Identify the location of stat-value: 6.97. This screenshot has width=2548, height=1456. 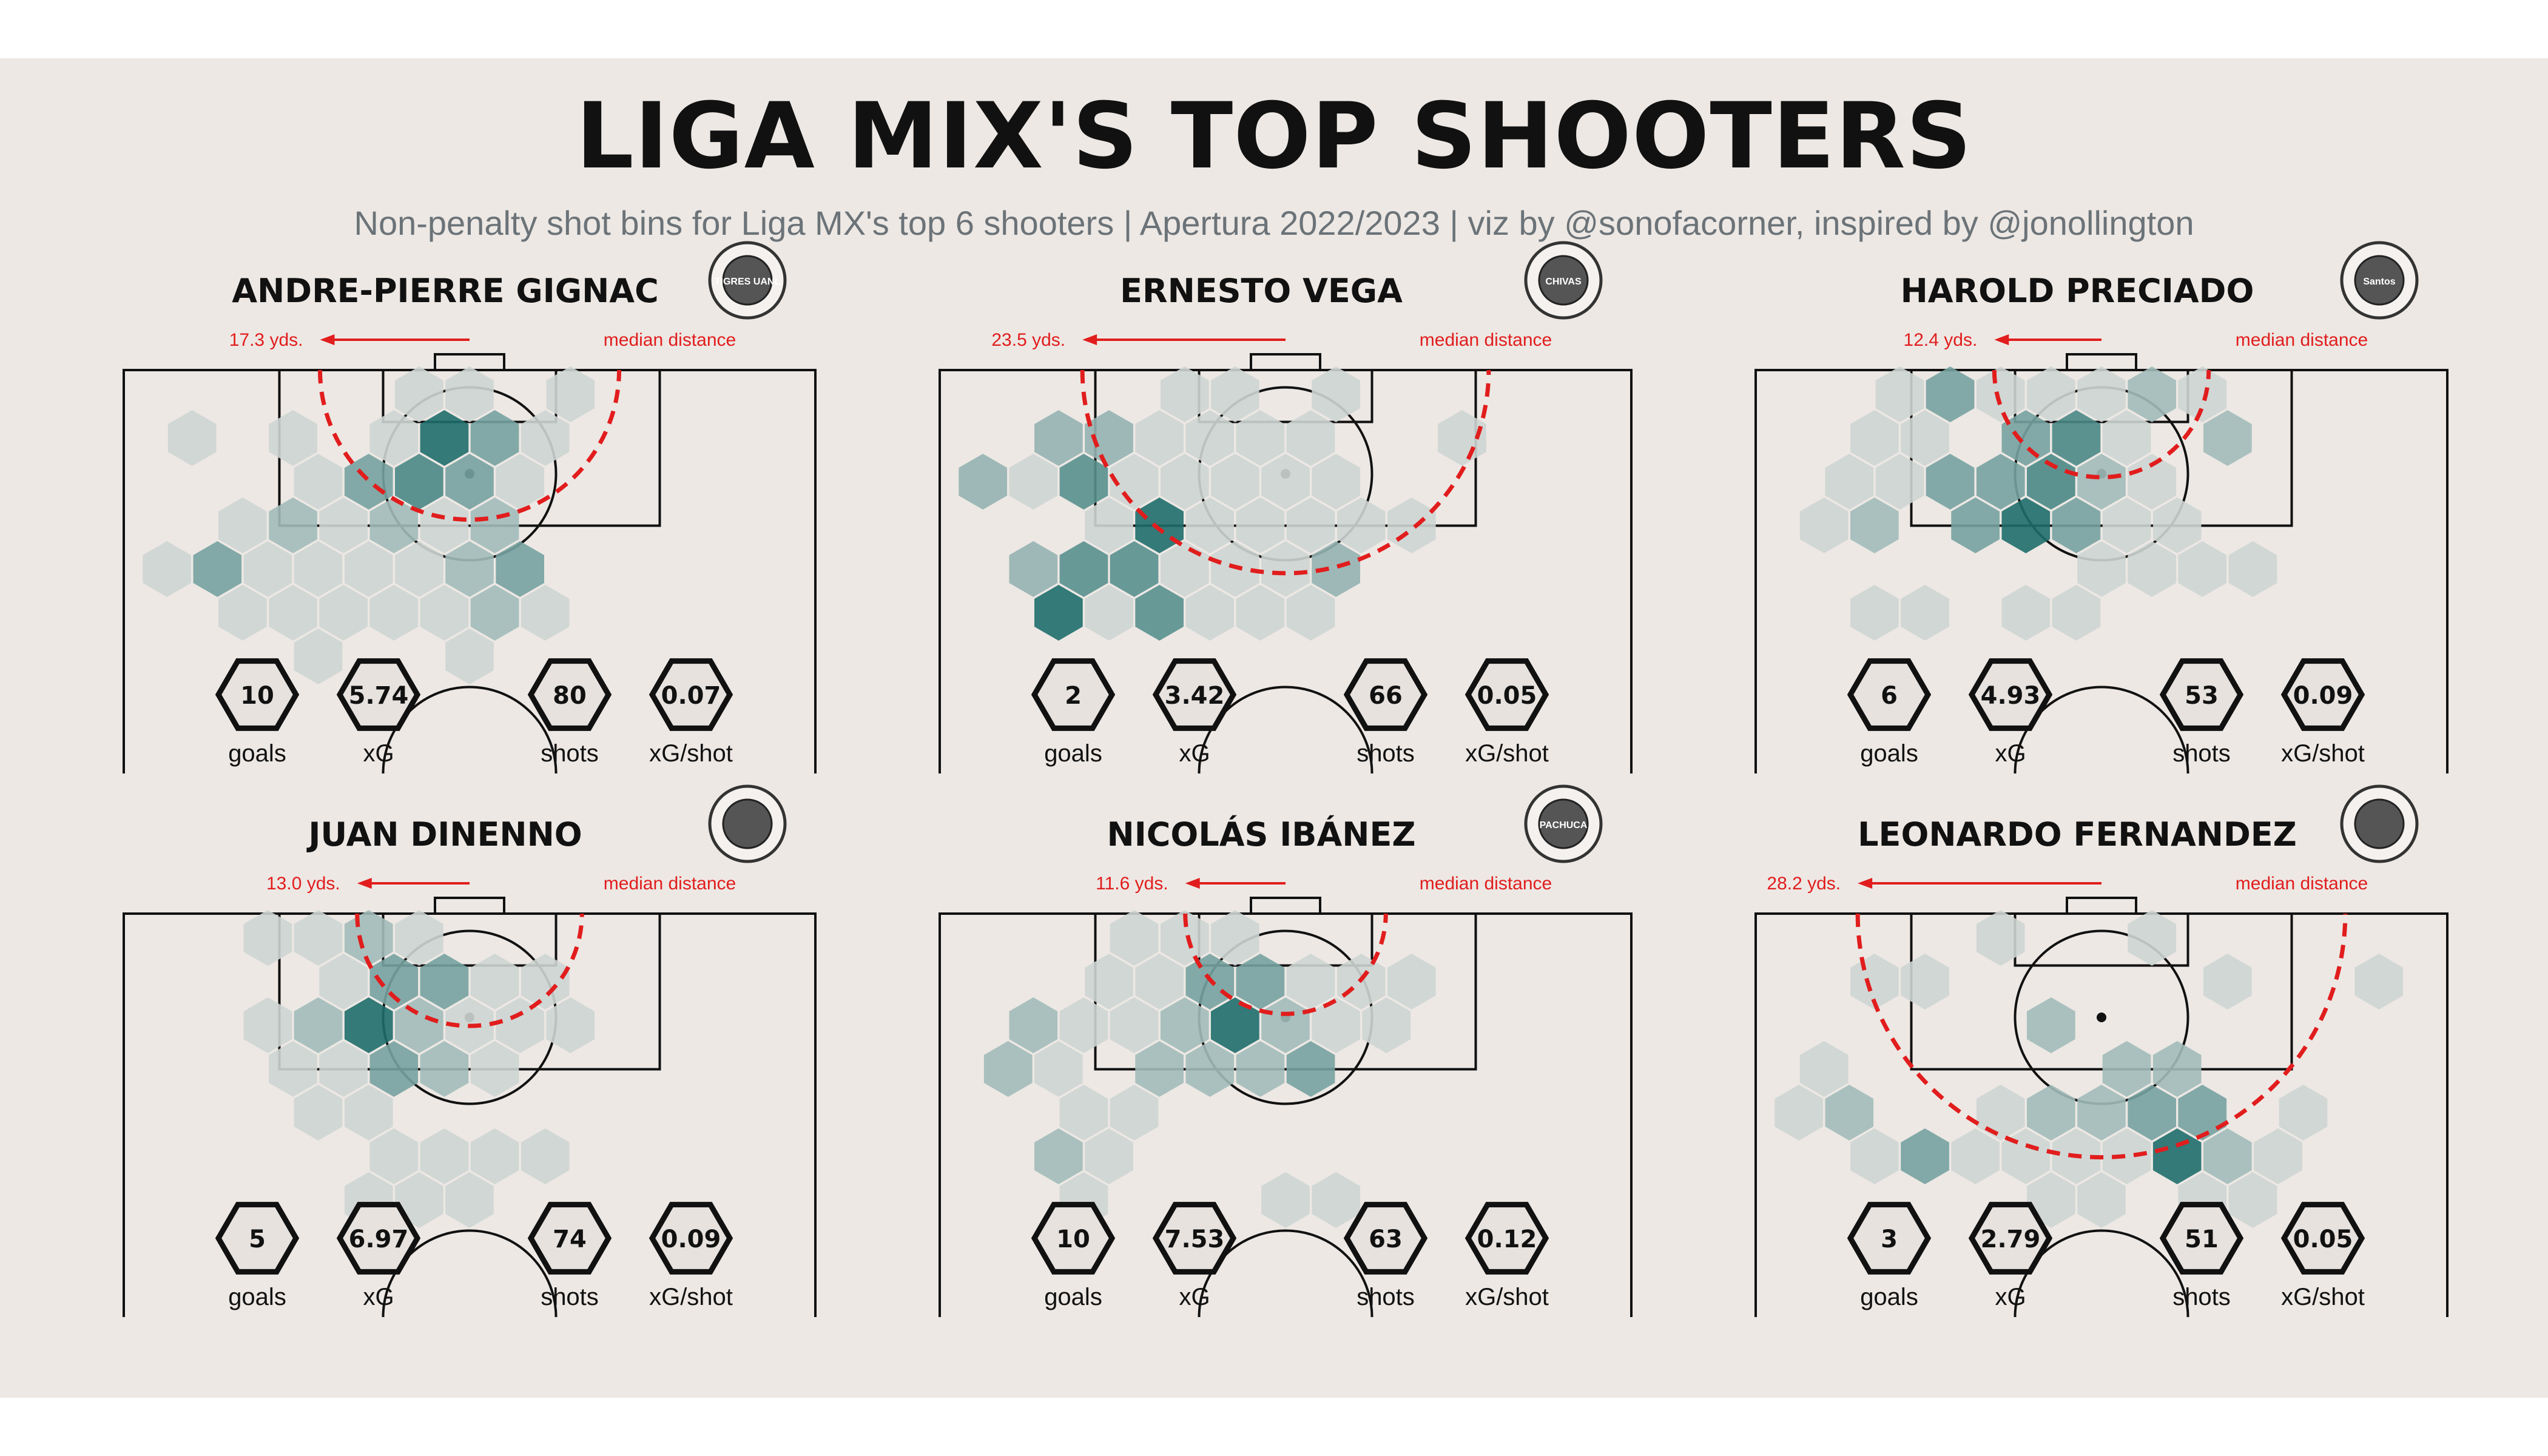
(379, 1239).